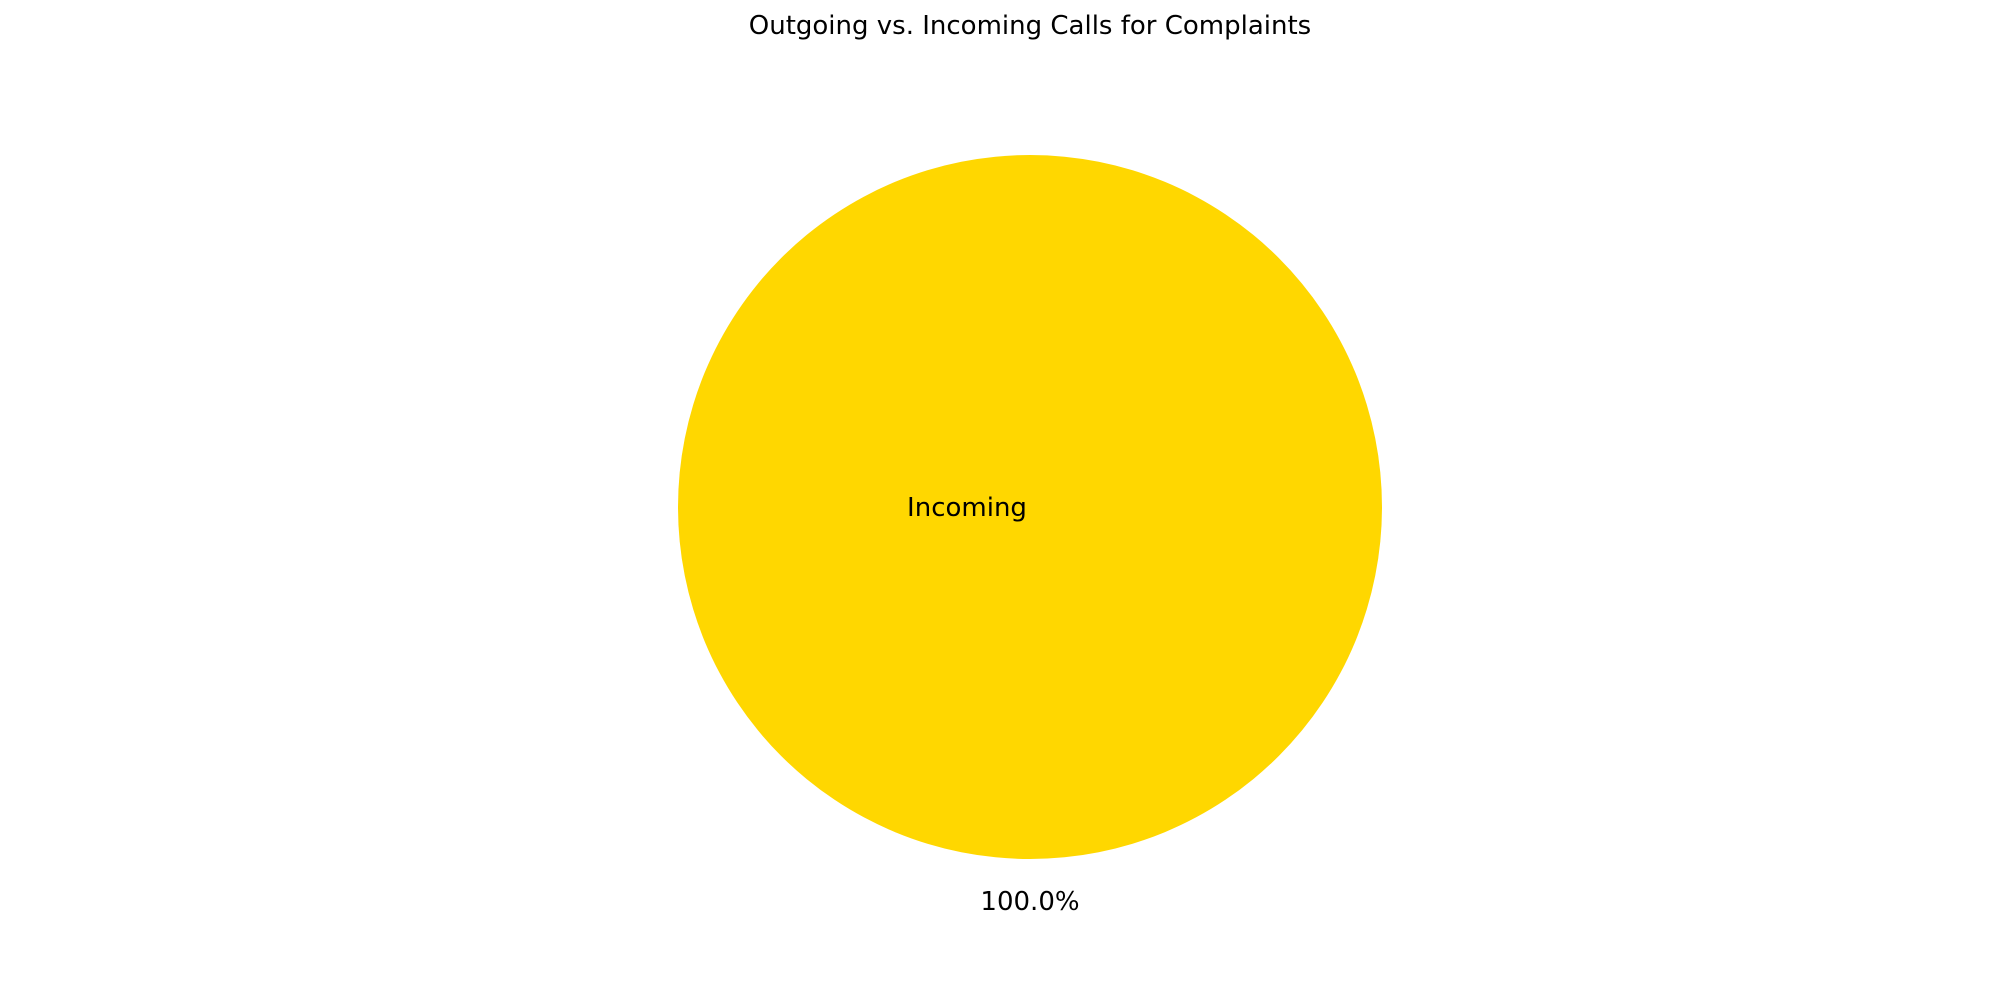 The width and height of the screenshot is (2000, 1000). Describe the element at coordinates (1029, 902) in the screenshot. I see `slice-percent-label: 100.0%` at that location.